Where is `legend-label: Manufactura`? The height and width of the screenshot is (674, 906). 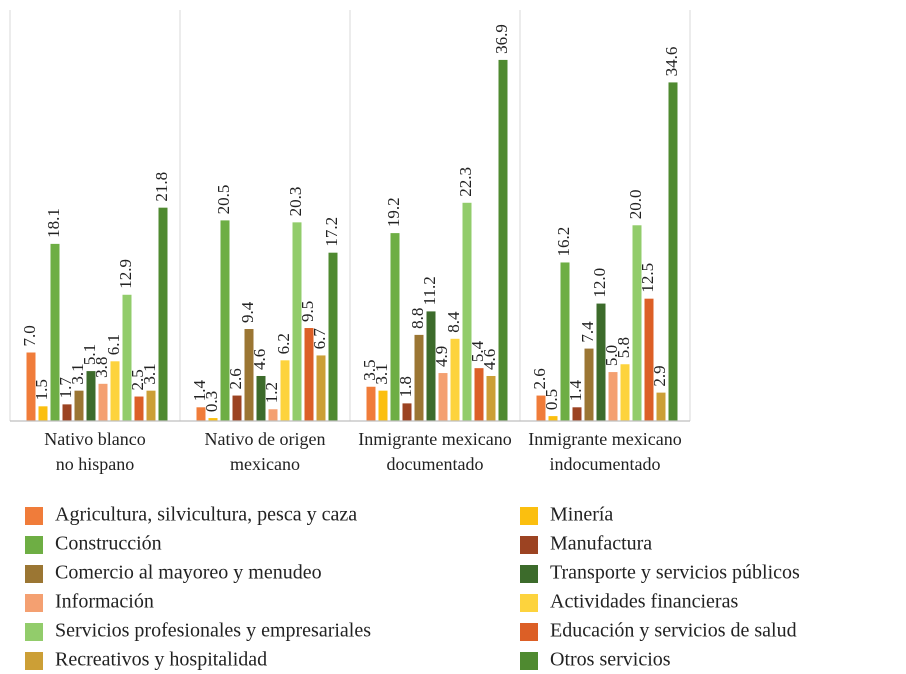 legend-label: Manufactura is located at coordinates (601, 544).